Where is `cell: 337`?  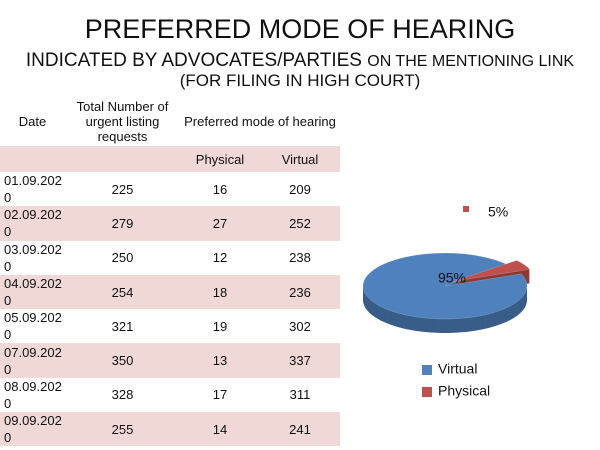
cell: 337 is located at coordinates (300, 360).